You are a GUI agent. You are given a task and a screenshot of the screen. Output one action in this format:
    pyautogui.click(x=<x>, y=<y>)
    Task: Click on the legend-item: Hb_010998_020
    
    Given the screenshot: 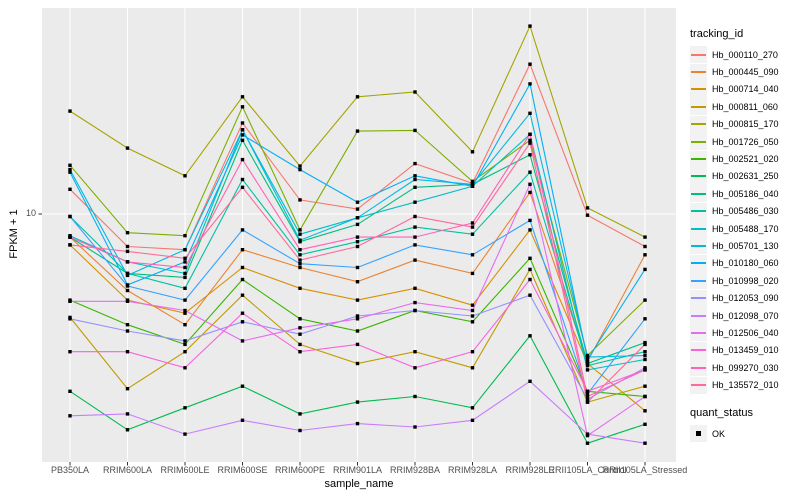 What is the action you would take?
    pyautogui.click(x=734, y=281)
    